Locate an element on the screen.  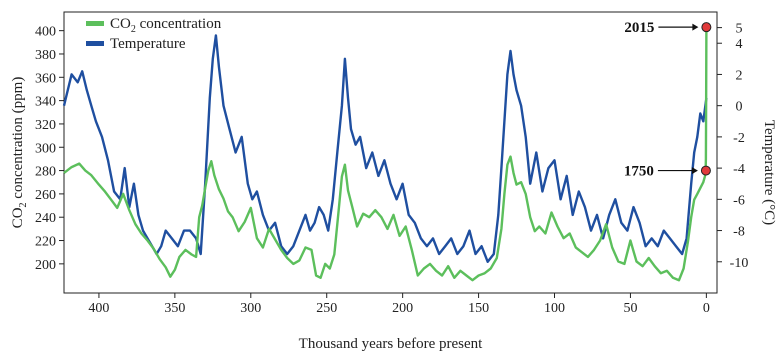
y-left-tick-label: 280 is located at coordinates (45, 172).